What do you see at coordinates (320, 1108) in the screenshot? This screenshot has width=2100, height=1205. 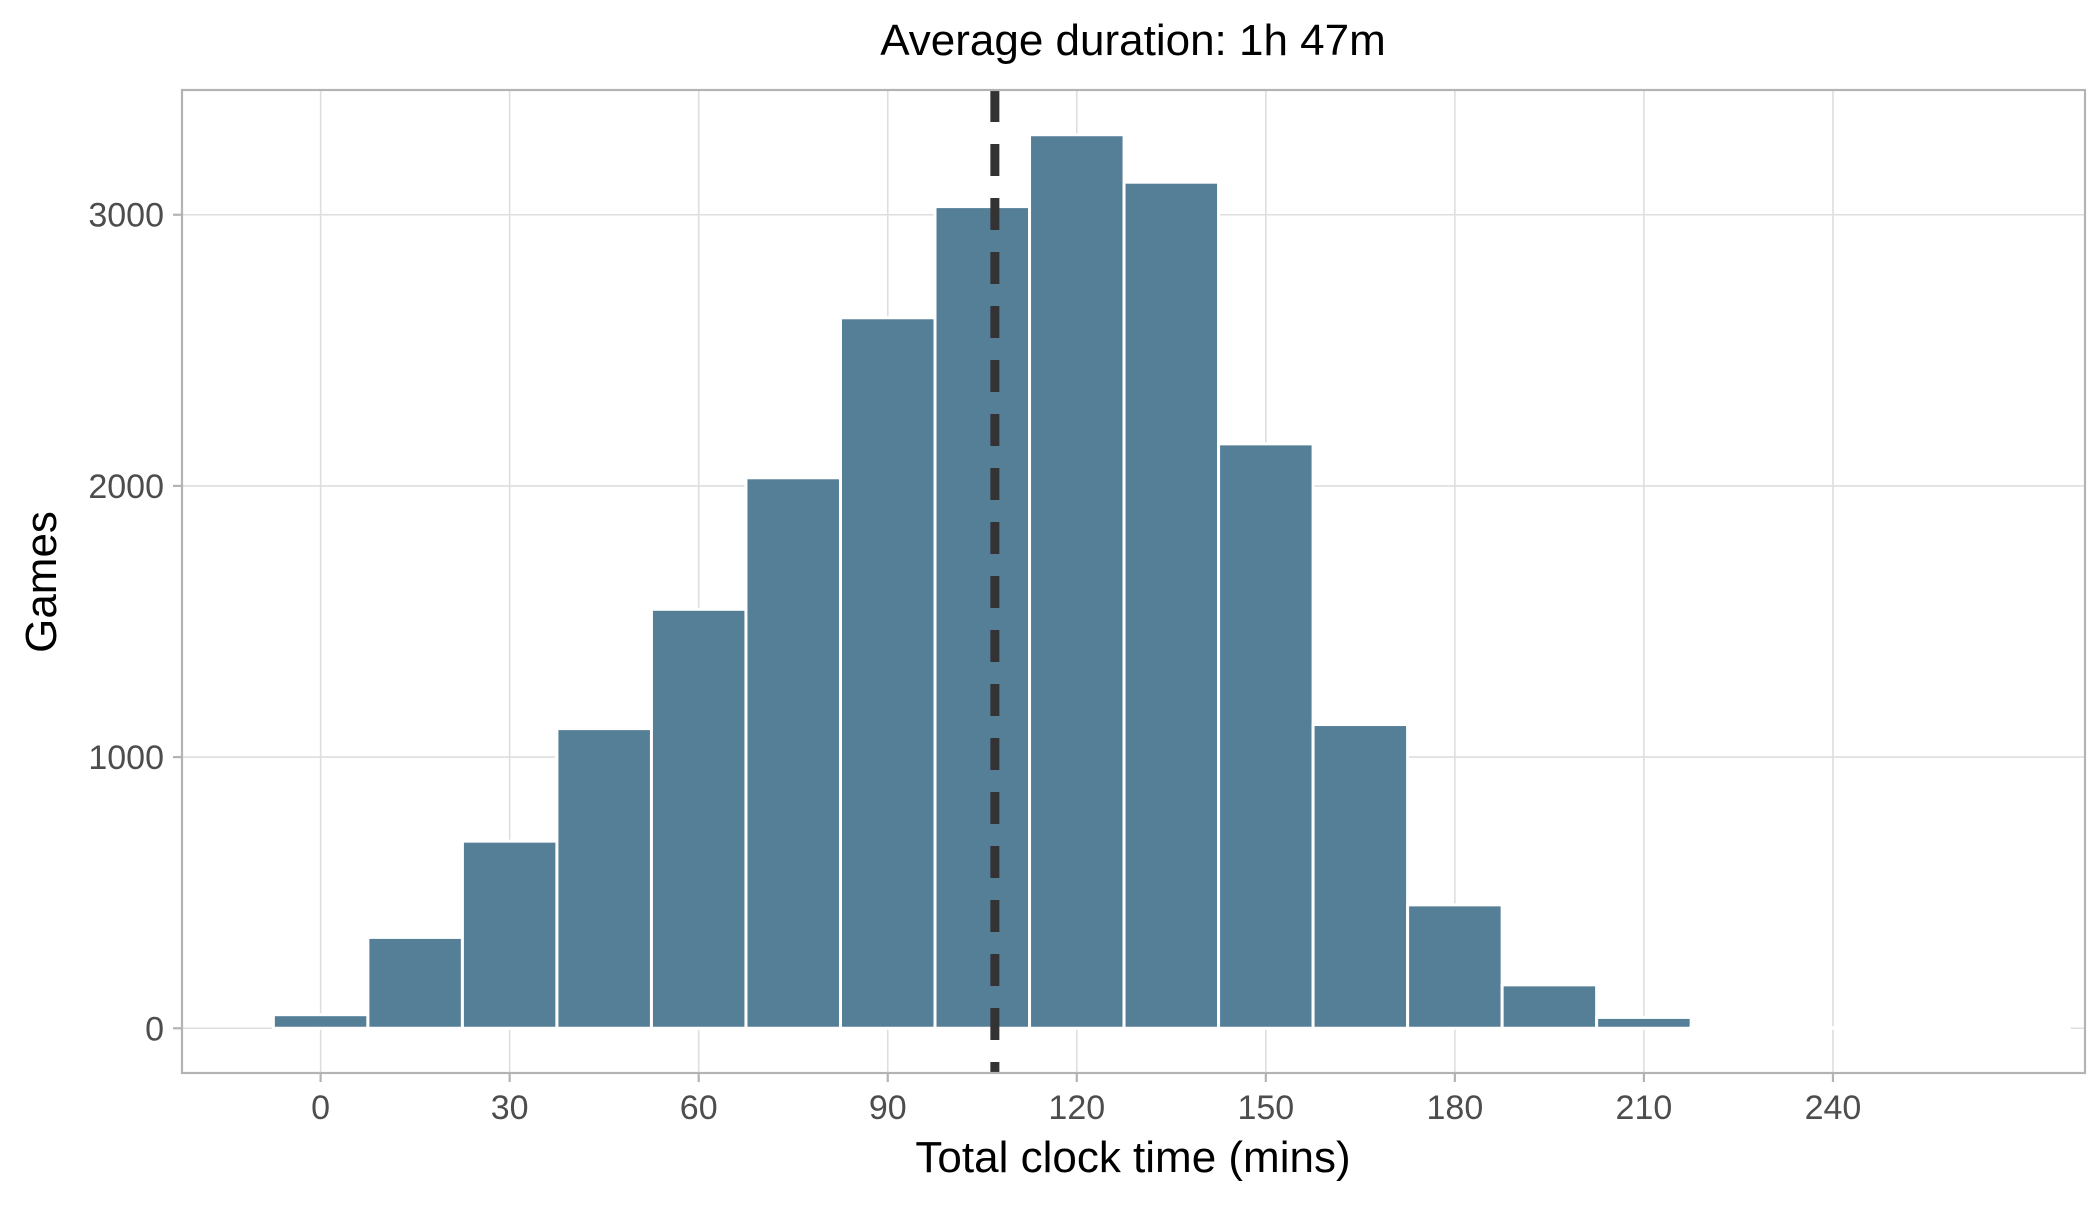 I see `x-tick-label: 0` at bounding box center [320, 1108].